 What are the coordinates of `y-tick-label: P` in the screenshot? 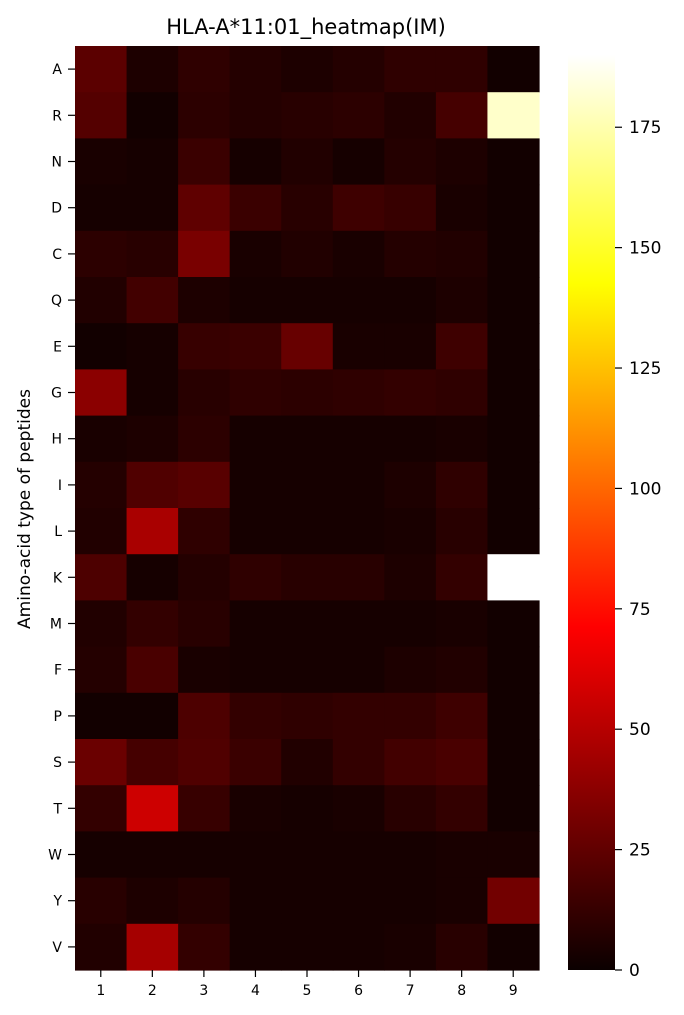 It's located at (58, 717).